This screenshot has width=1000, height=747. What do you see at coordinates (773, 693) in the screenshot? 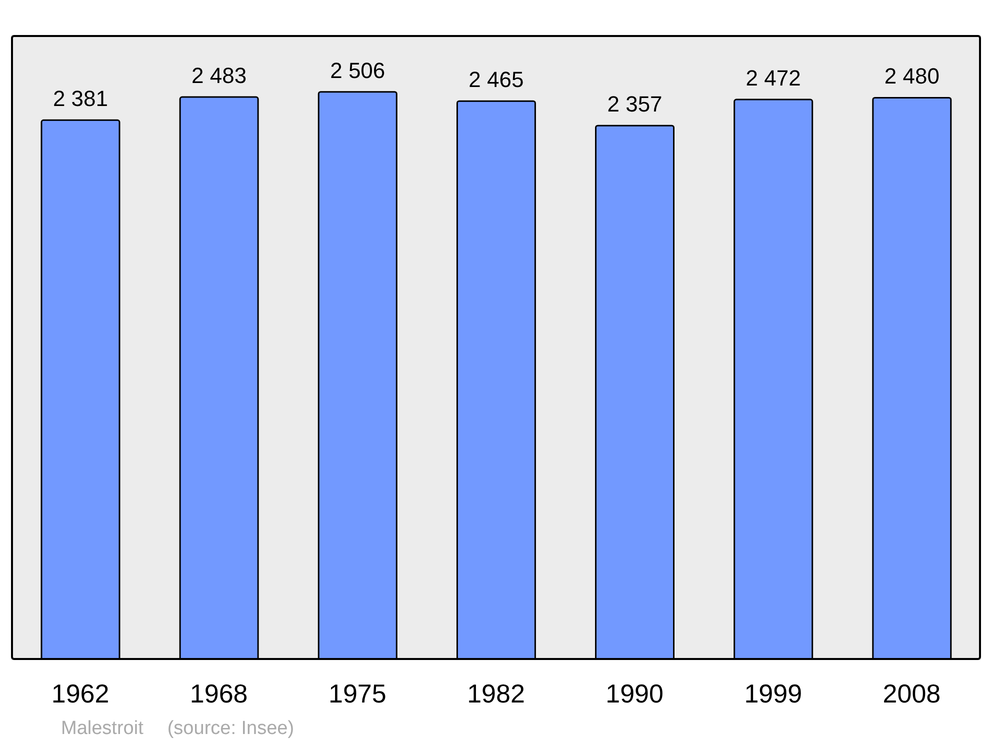
I see `x-tick-label: 1999` at bounding box center [773, 693].